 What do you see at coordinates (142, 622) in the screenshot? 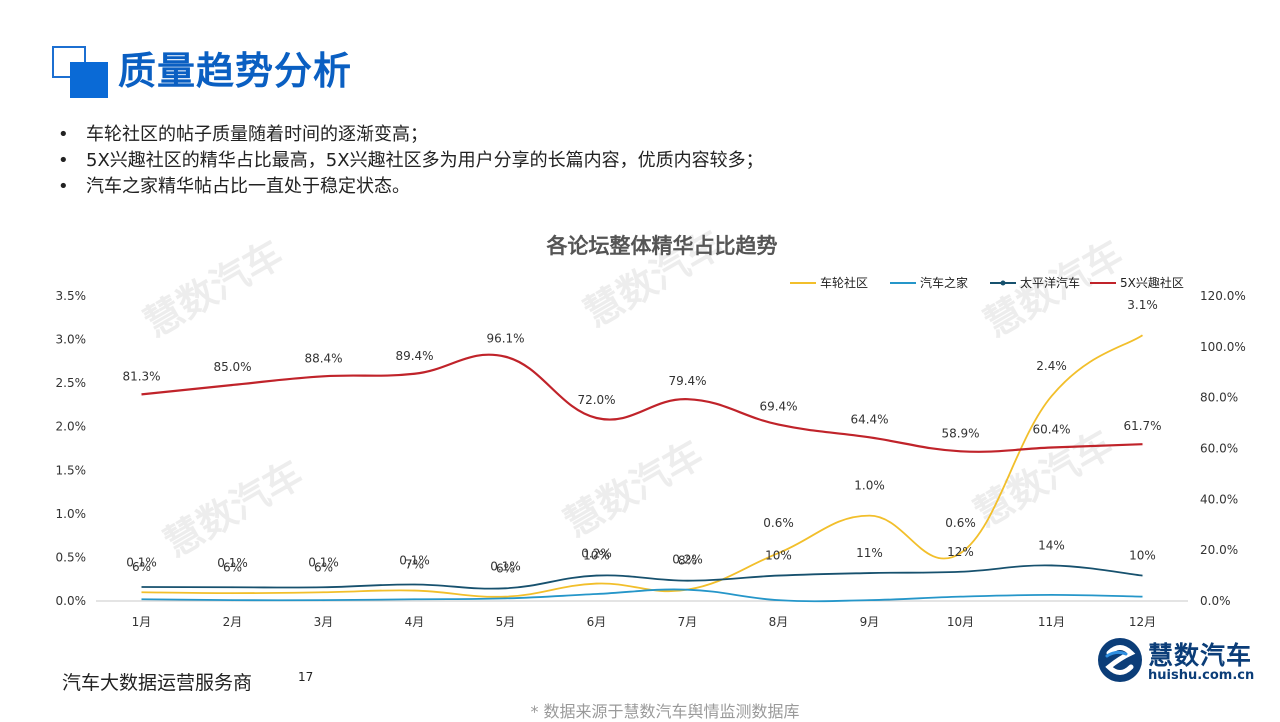
I see `x-tick-label: 1月` at bounding box center [142, 622].